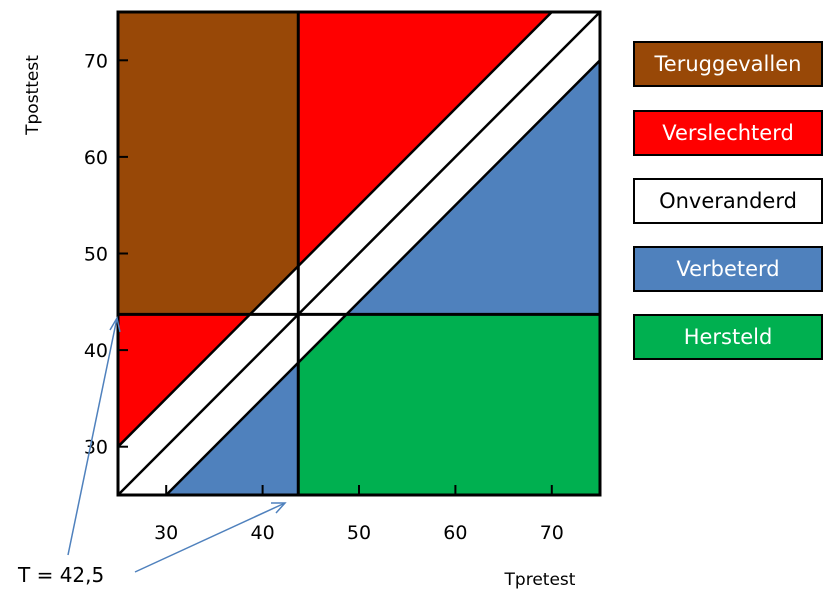  What do you see at coordinates (552, 533) in the screenshot?
I see `x-tick-label: 70` at bounding box center [552, 533].